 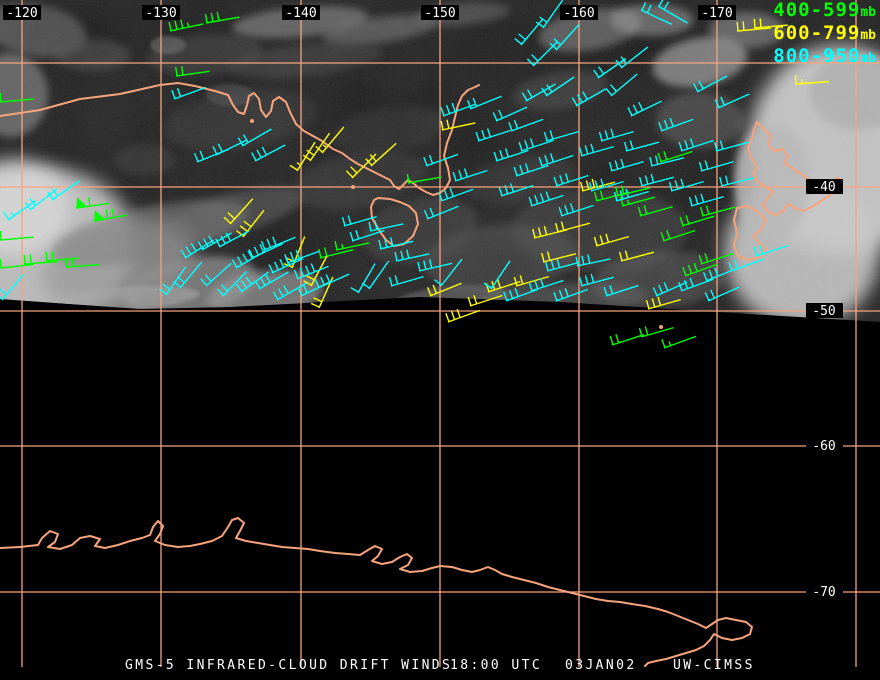 I want to click on latitude-label: -70, so click(x=823, y=592).